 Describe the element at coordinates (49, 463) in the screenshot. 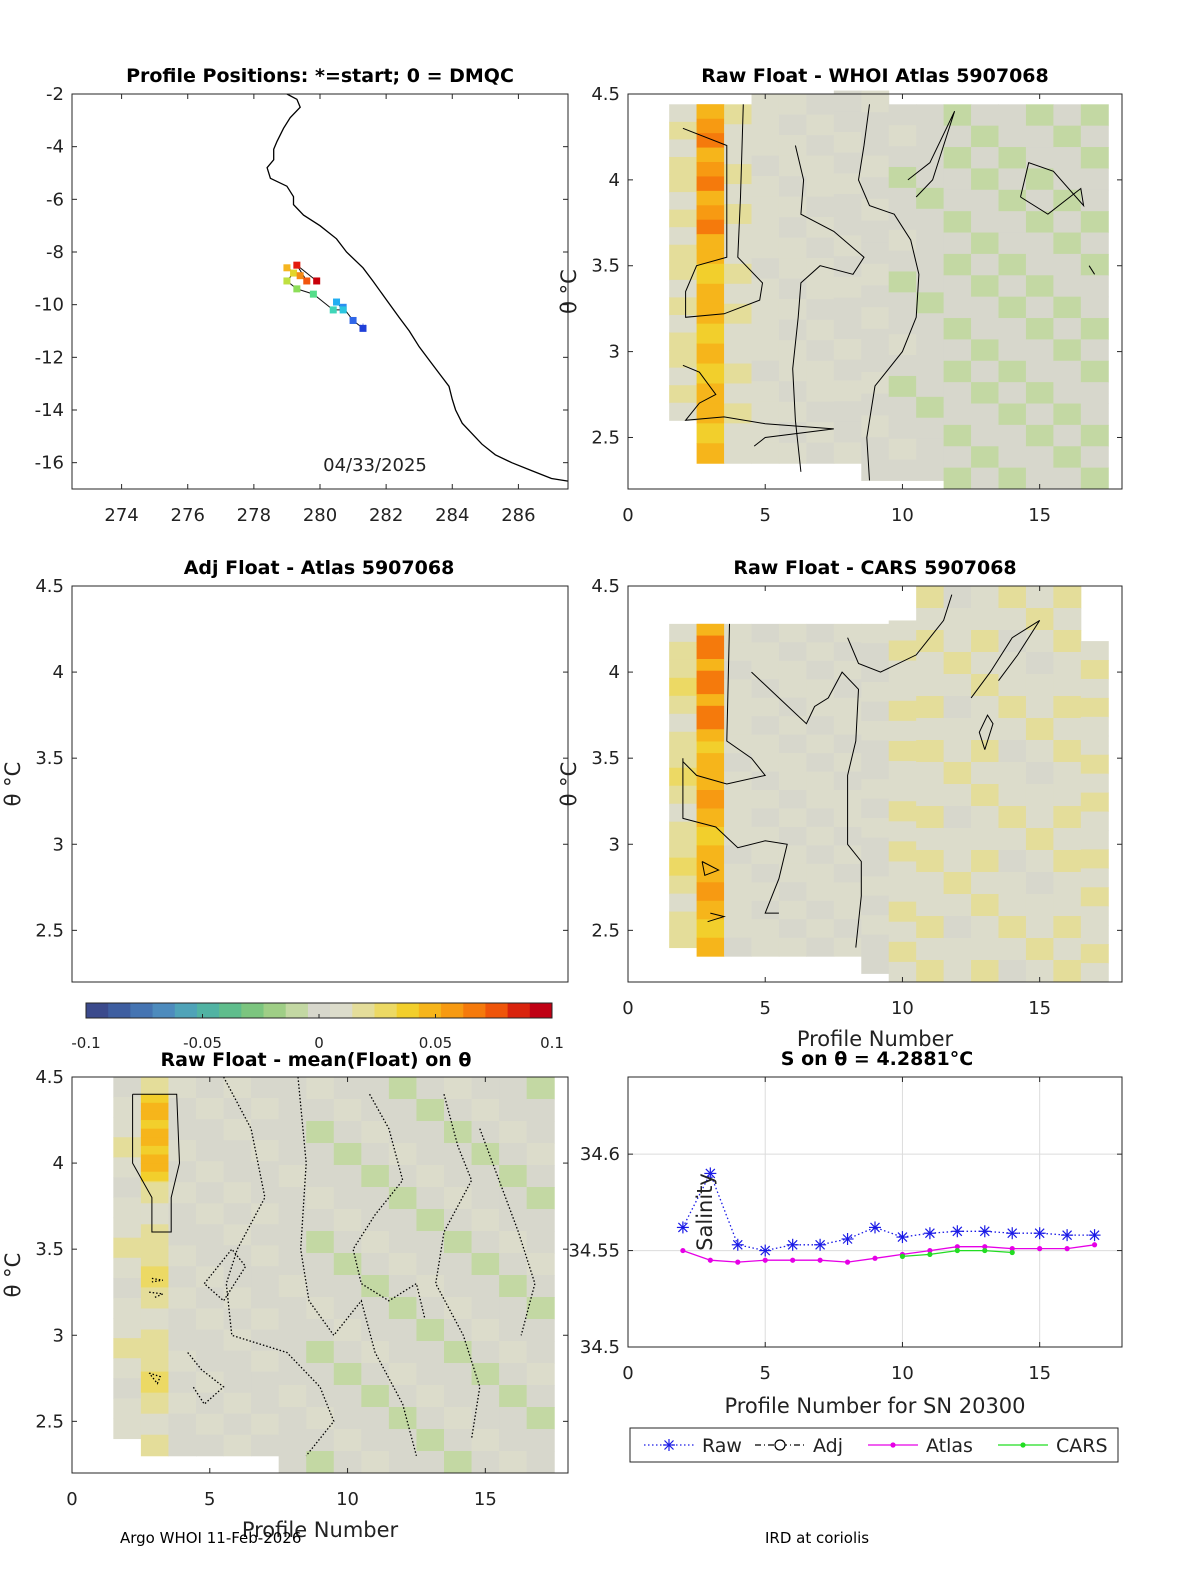

I see `positions-ytick-label: -16` at that location.